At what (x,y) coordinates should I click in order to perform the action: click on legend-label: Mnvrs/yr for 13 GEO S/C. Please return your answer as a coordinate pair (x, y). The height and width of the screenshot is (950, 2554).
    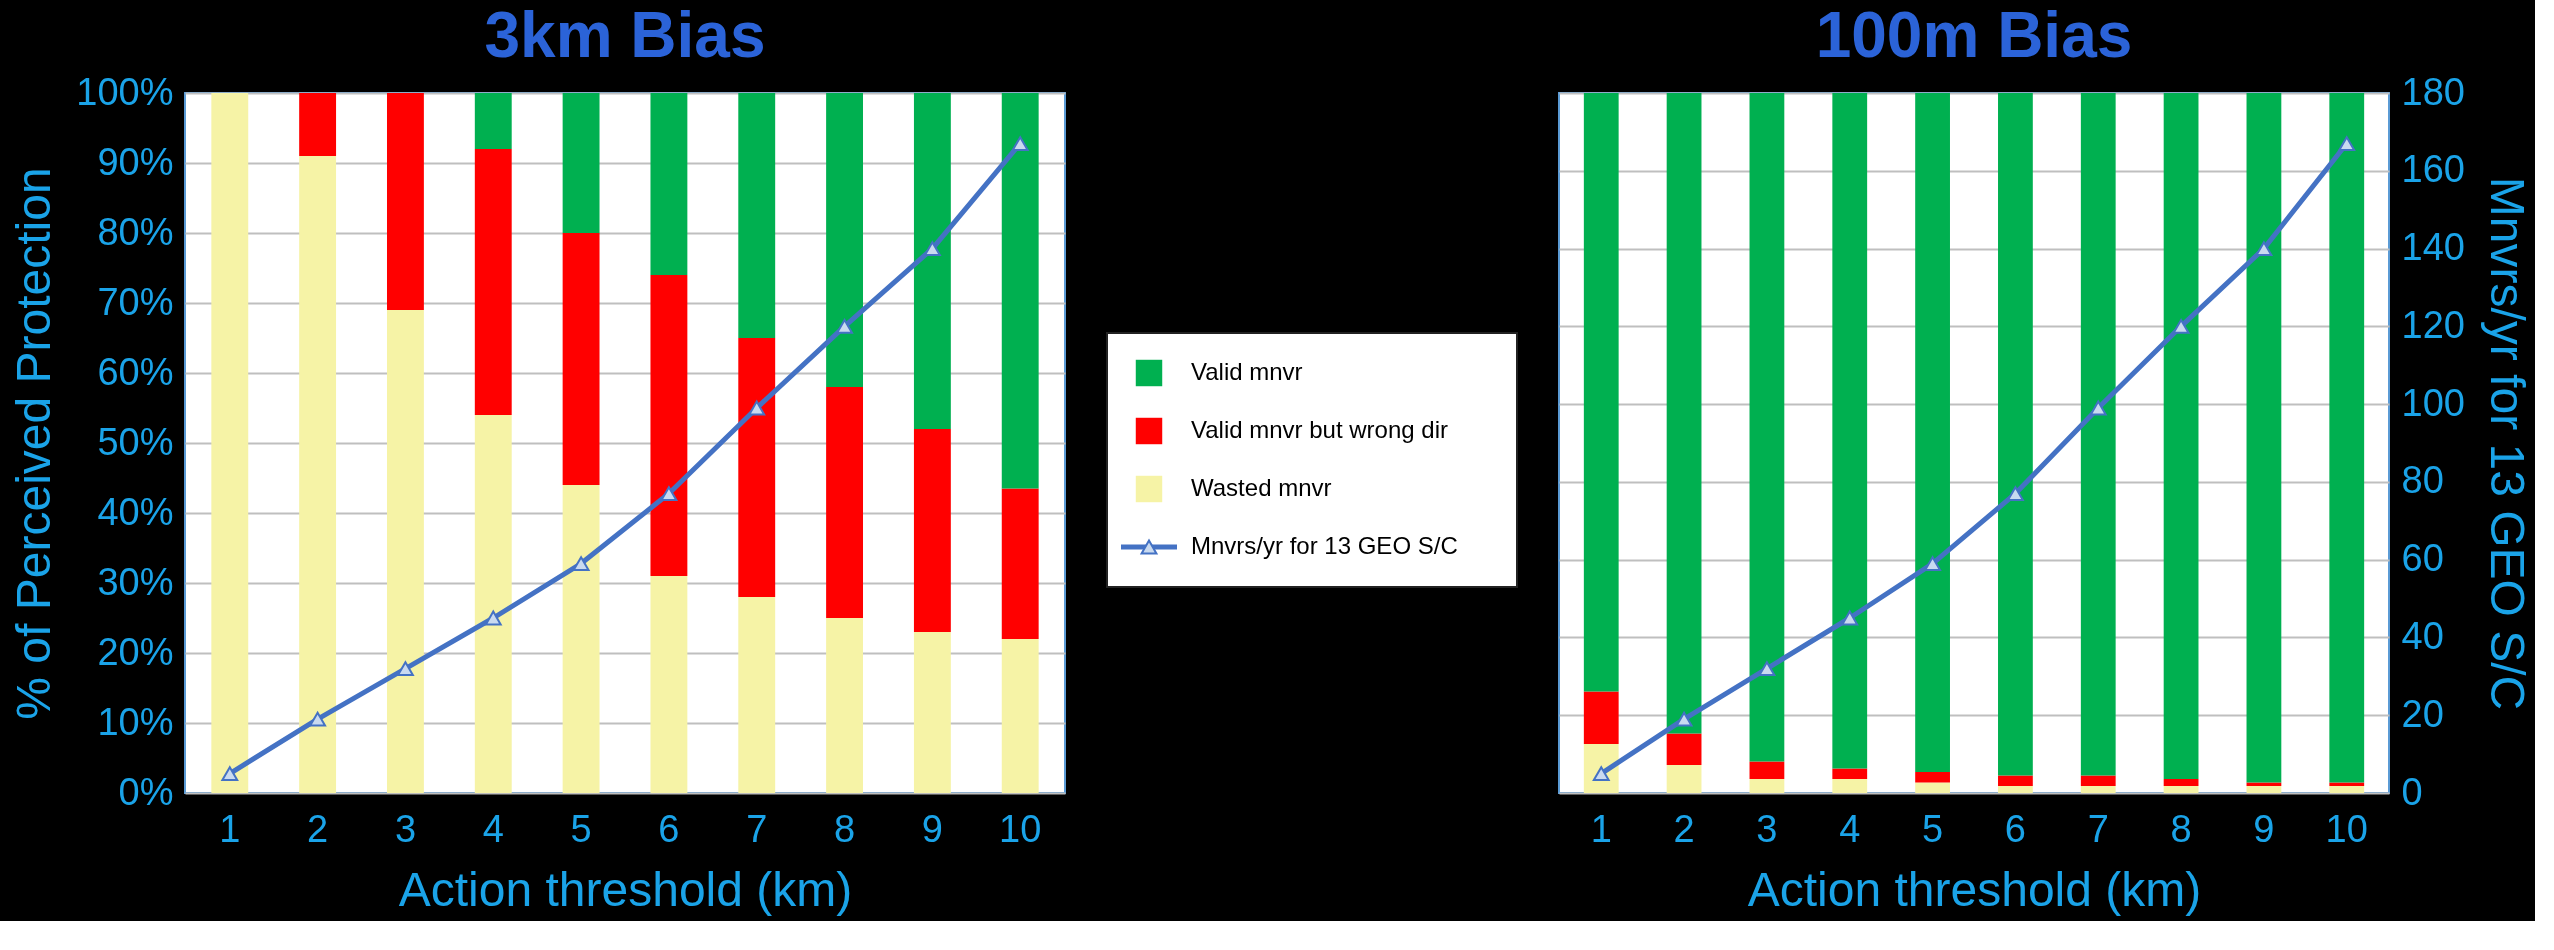
    Looking at the image, I should click on (1324, 545).